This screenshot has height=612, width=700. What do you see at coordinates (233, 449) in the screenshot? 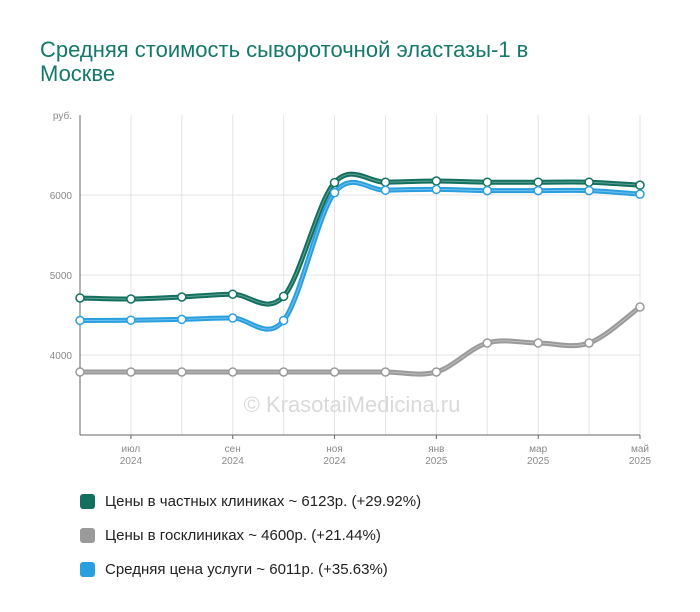
I see `x-tick-month: сен` at bounding box center [233, 449].